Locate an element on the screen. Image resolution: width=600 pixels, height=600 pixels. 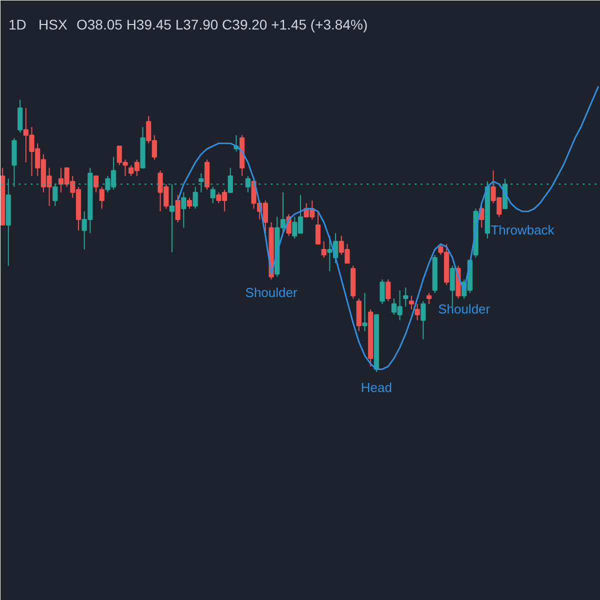
annotation: Throwback is located at coordinates (522, 230).